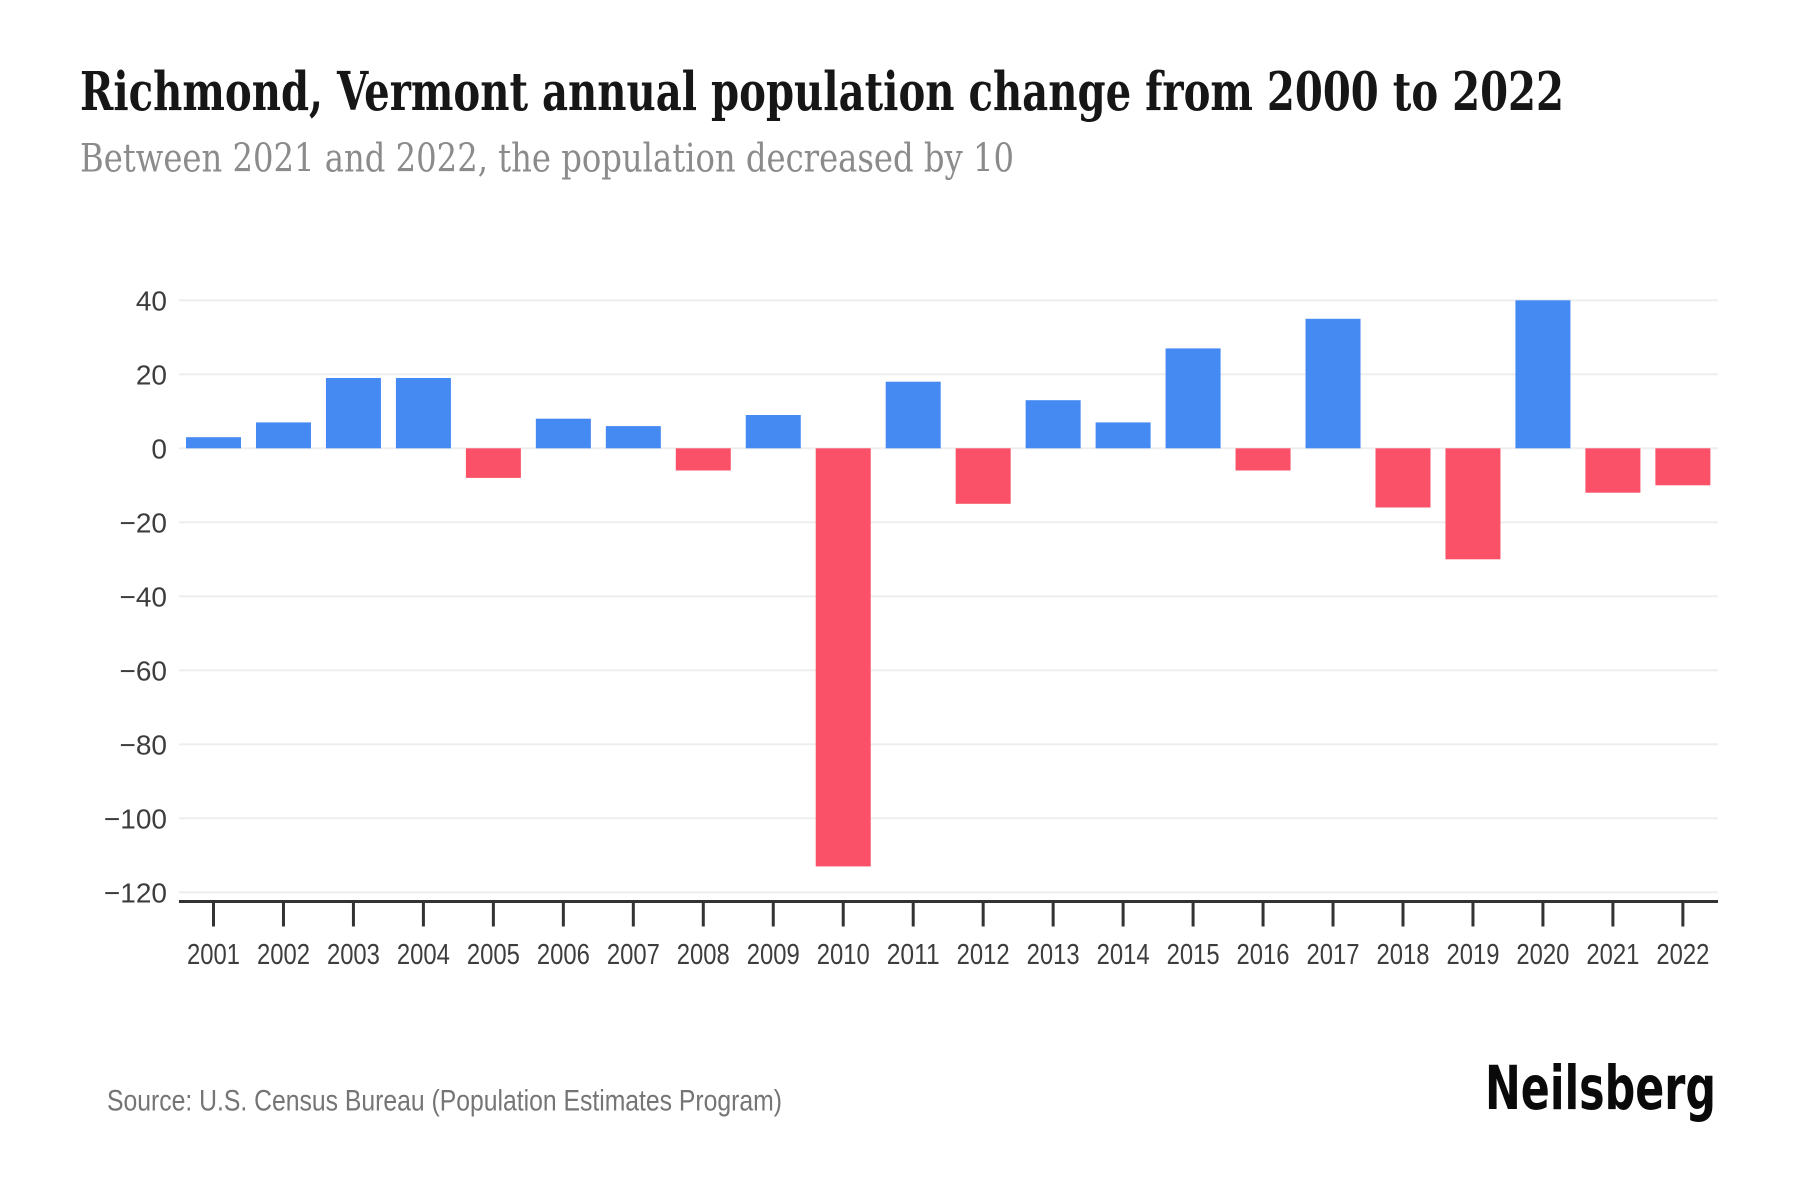 This screenshot has width=1800, height=1200. I want to click on x-axis-label-2014: 2014, so click(1123, 955).